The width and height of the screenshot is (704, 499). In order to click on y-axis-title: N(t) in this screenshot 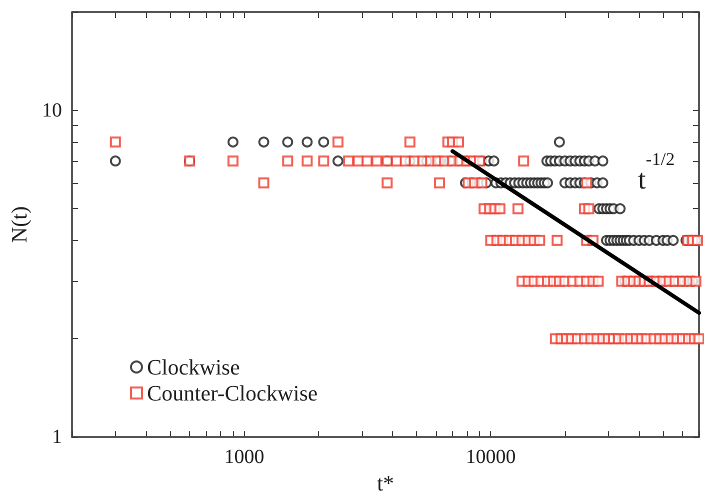, I will do `click(19, 224)`.